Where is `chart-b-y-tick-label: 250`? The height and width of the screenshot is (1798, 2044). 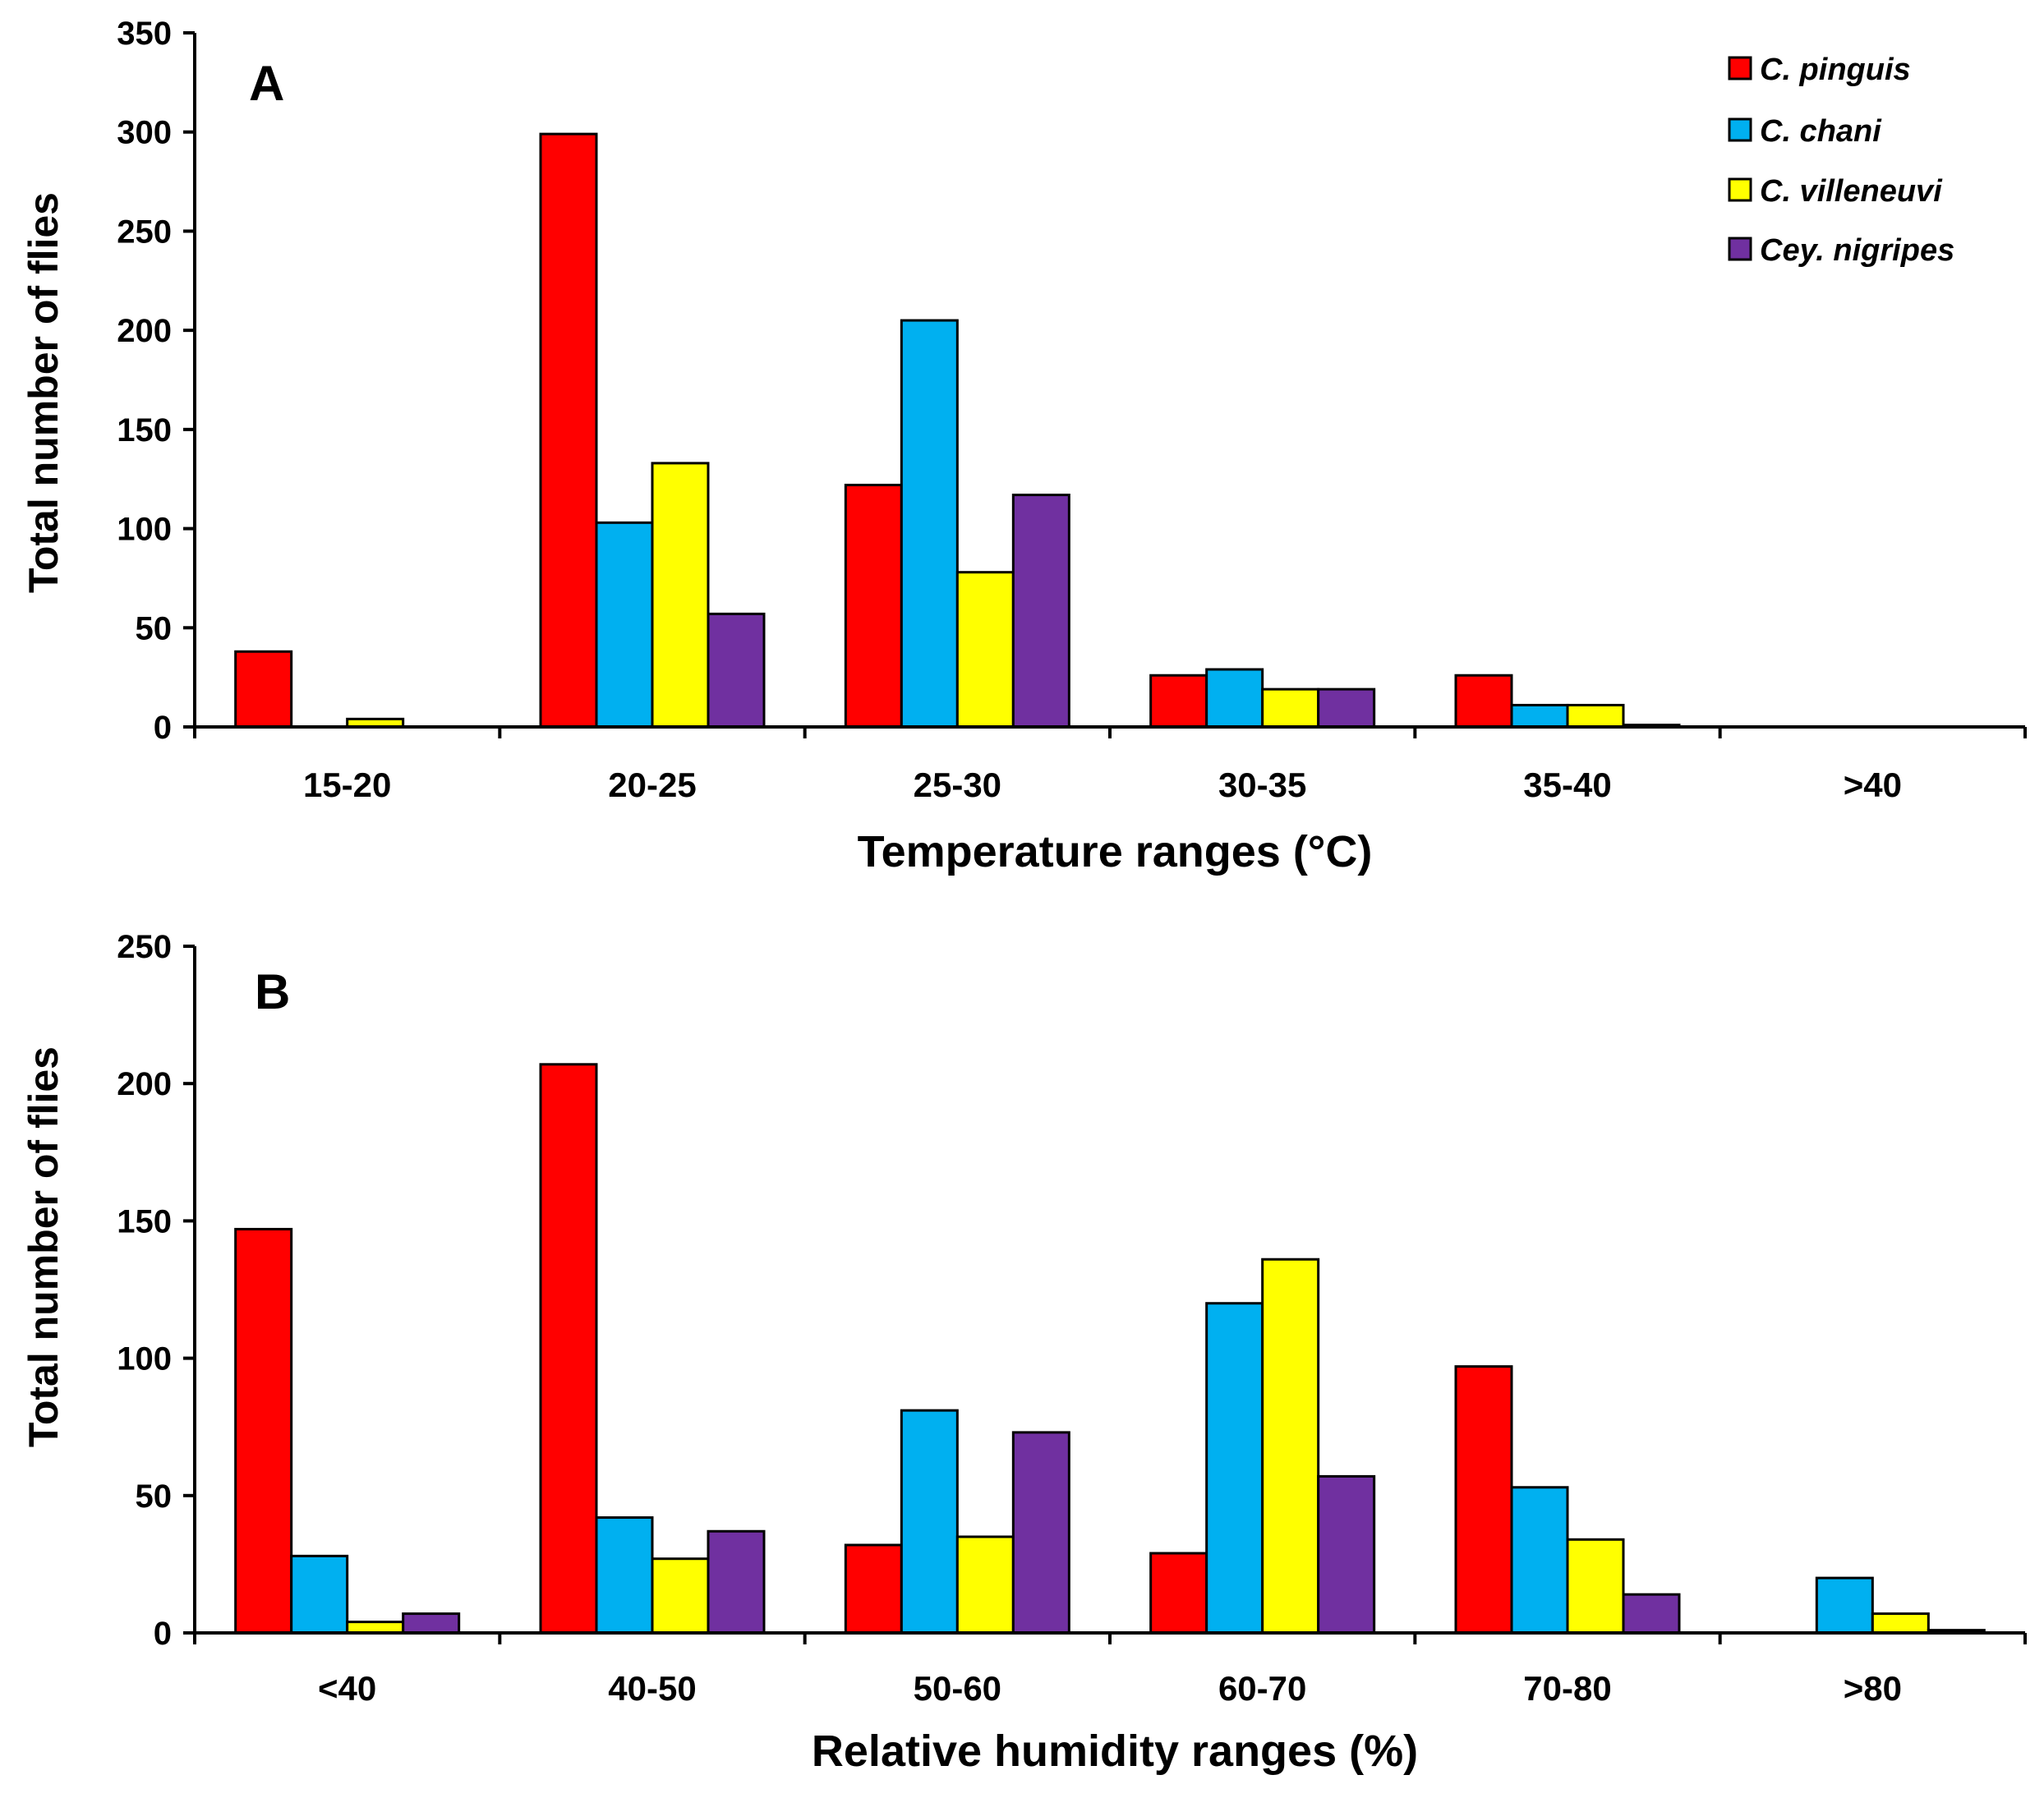 chart-b-y-tick-label: 250 is located at coordinates (144, 947).